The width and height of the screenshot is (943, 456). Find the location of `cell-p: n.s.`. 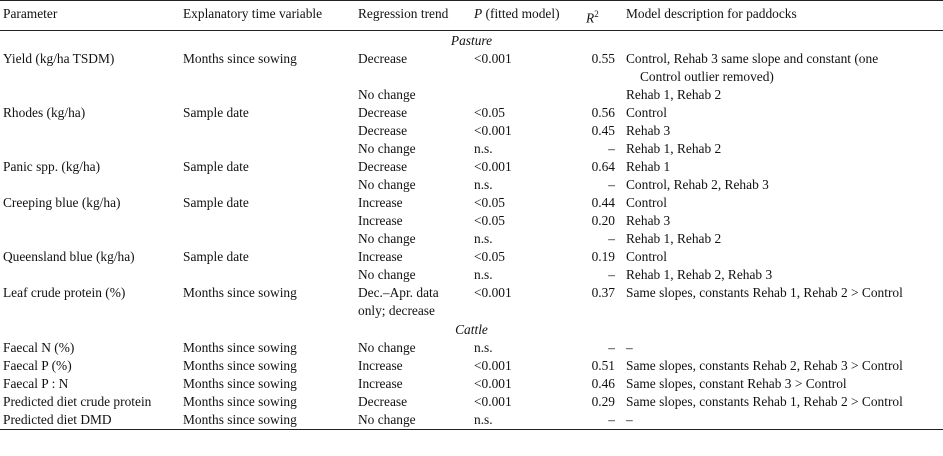

cell-p: n.s. is located at coordinates (527, 348).